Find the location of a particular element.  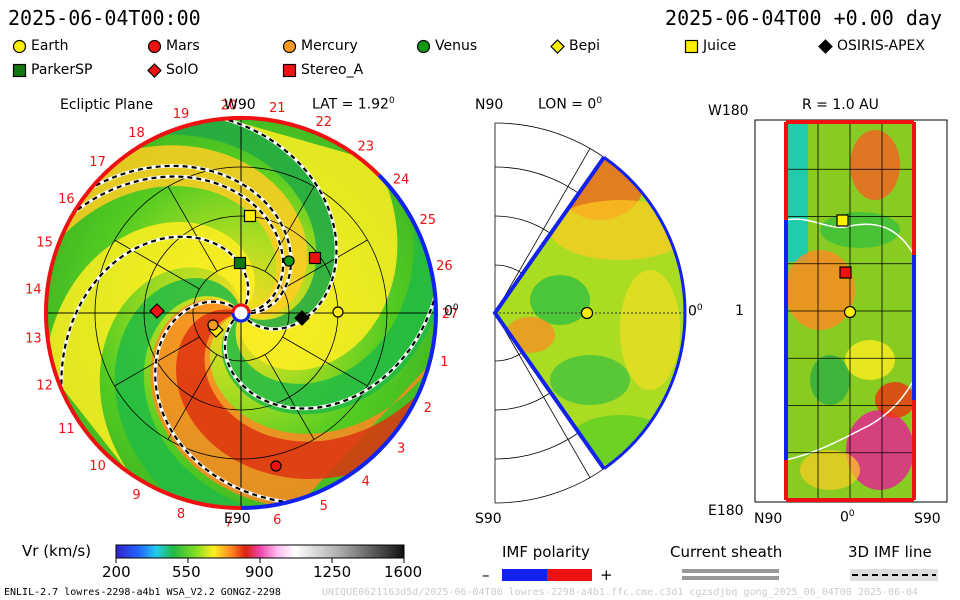

carrington-label: 21 is located at coordinates (277, 108).